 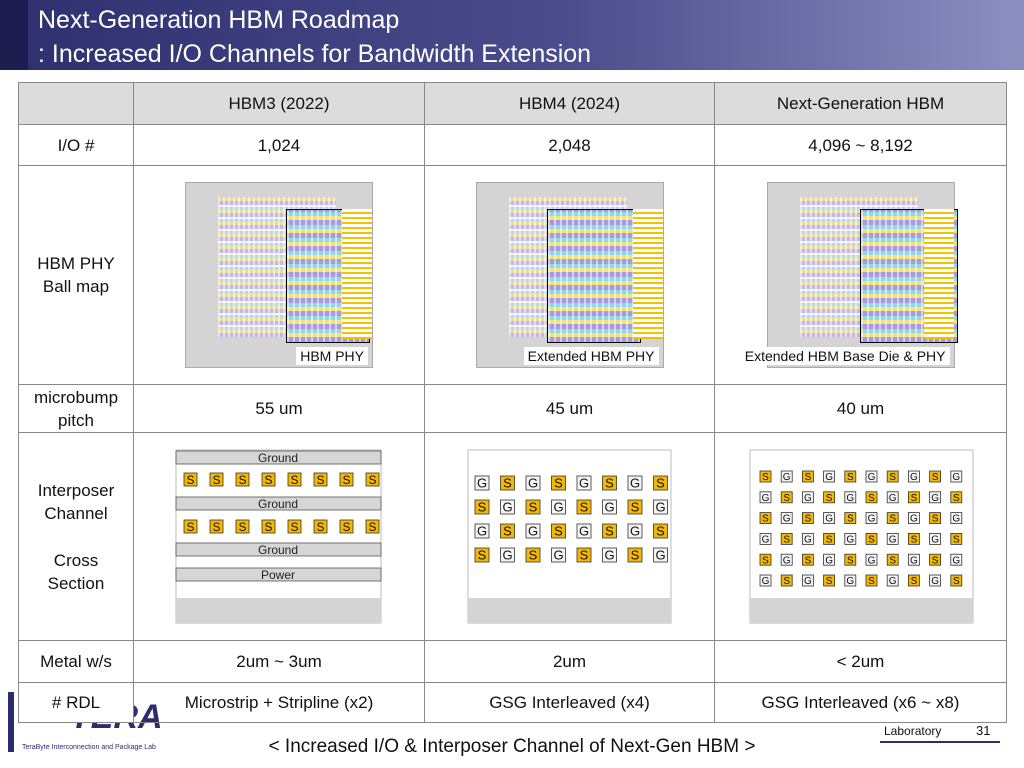 What do you see at coordinates (860, 661) in the screenshot?
I see `table-cell: < 2um` at bounding box center [860, 661].